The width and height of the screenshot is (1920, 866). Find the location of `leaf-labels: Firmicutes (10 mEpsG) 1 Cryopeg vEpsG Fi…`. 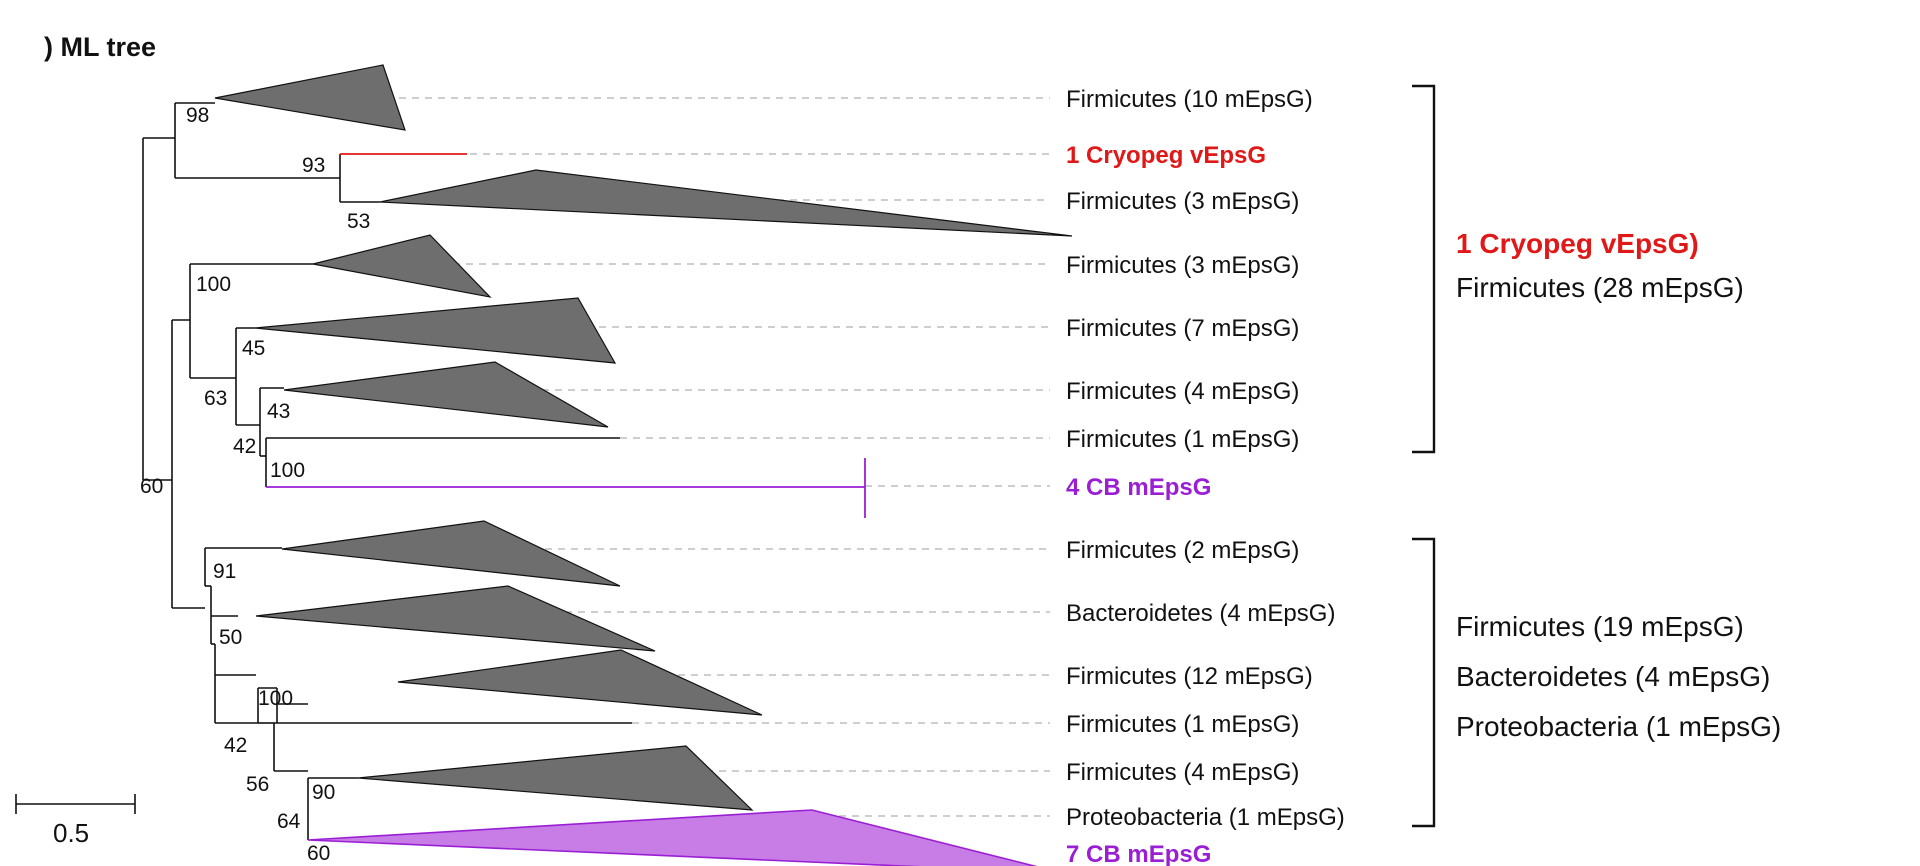

leaf-labels: Firmicutes (10 mEpsG) 1 Cryopeg vEpsG Fi… is located at coordinates (1205, 476).